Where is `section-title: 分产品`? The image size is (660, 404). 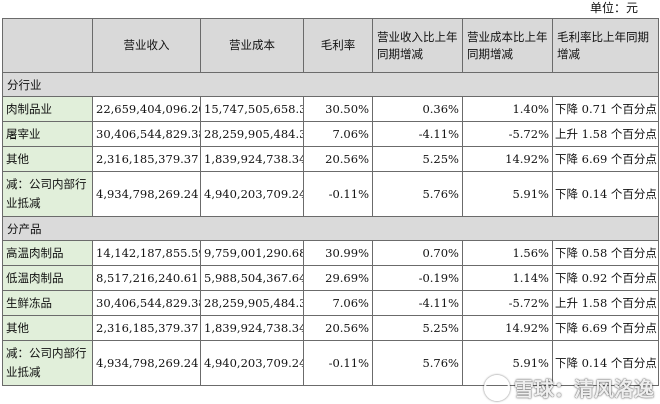
section-title: 分产品 is located at coordinates (330, 228).